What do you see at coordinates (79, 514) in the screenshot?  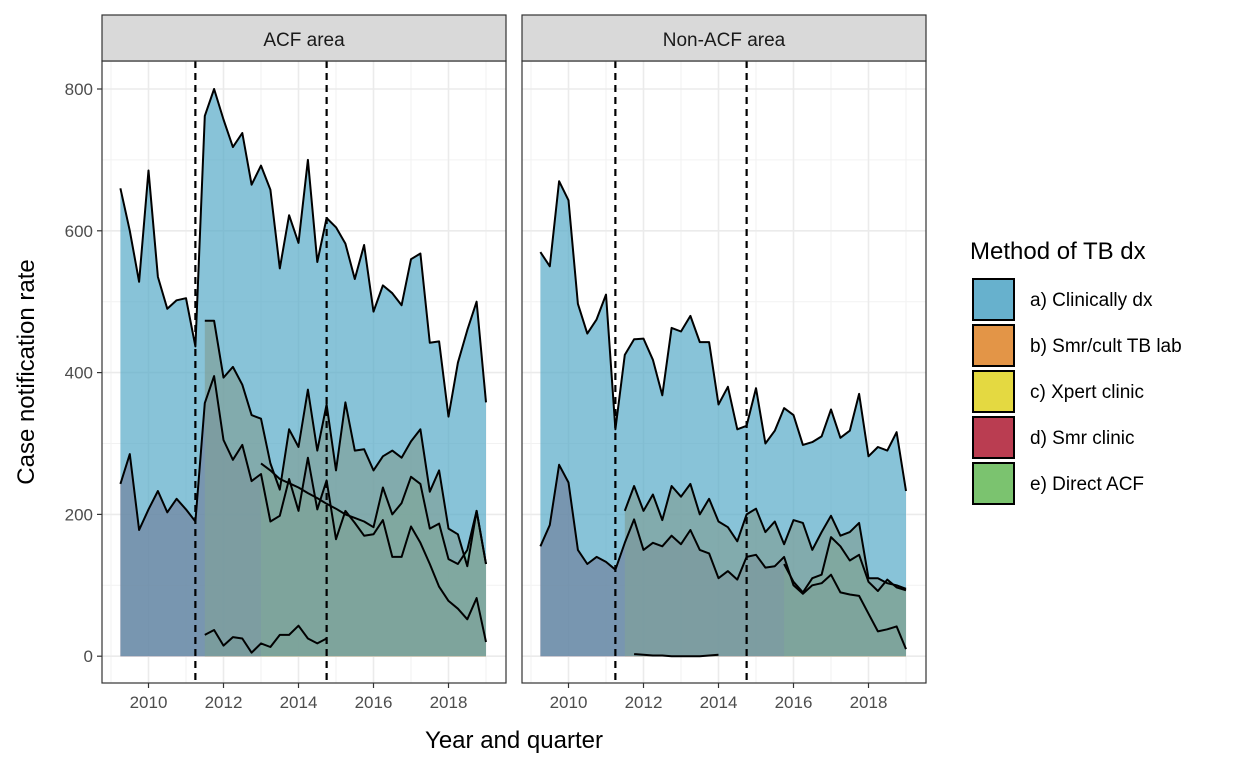 I see `y-tick-label: 200` at bounding box center [79, 514].